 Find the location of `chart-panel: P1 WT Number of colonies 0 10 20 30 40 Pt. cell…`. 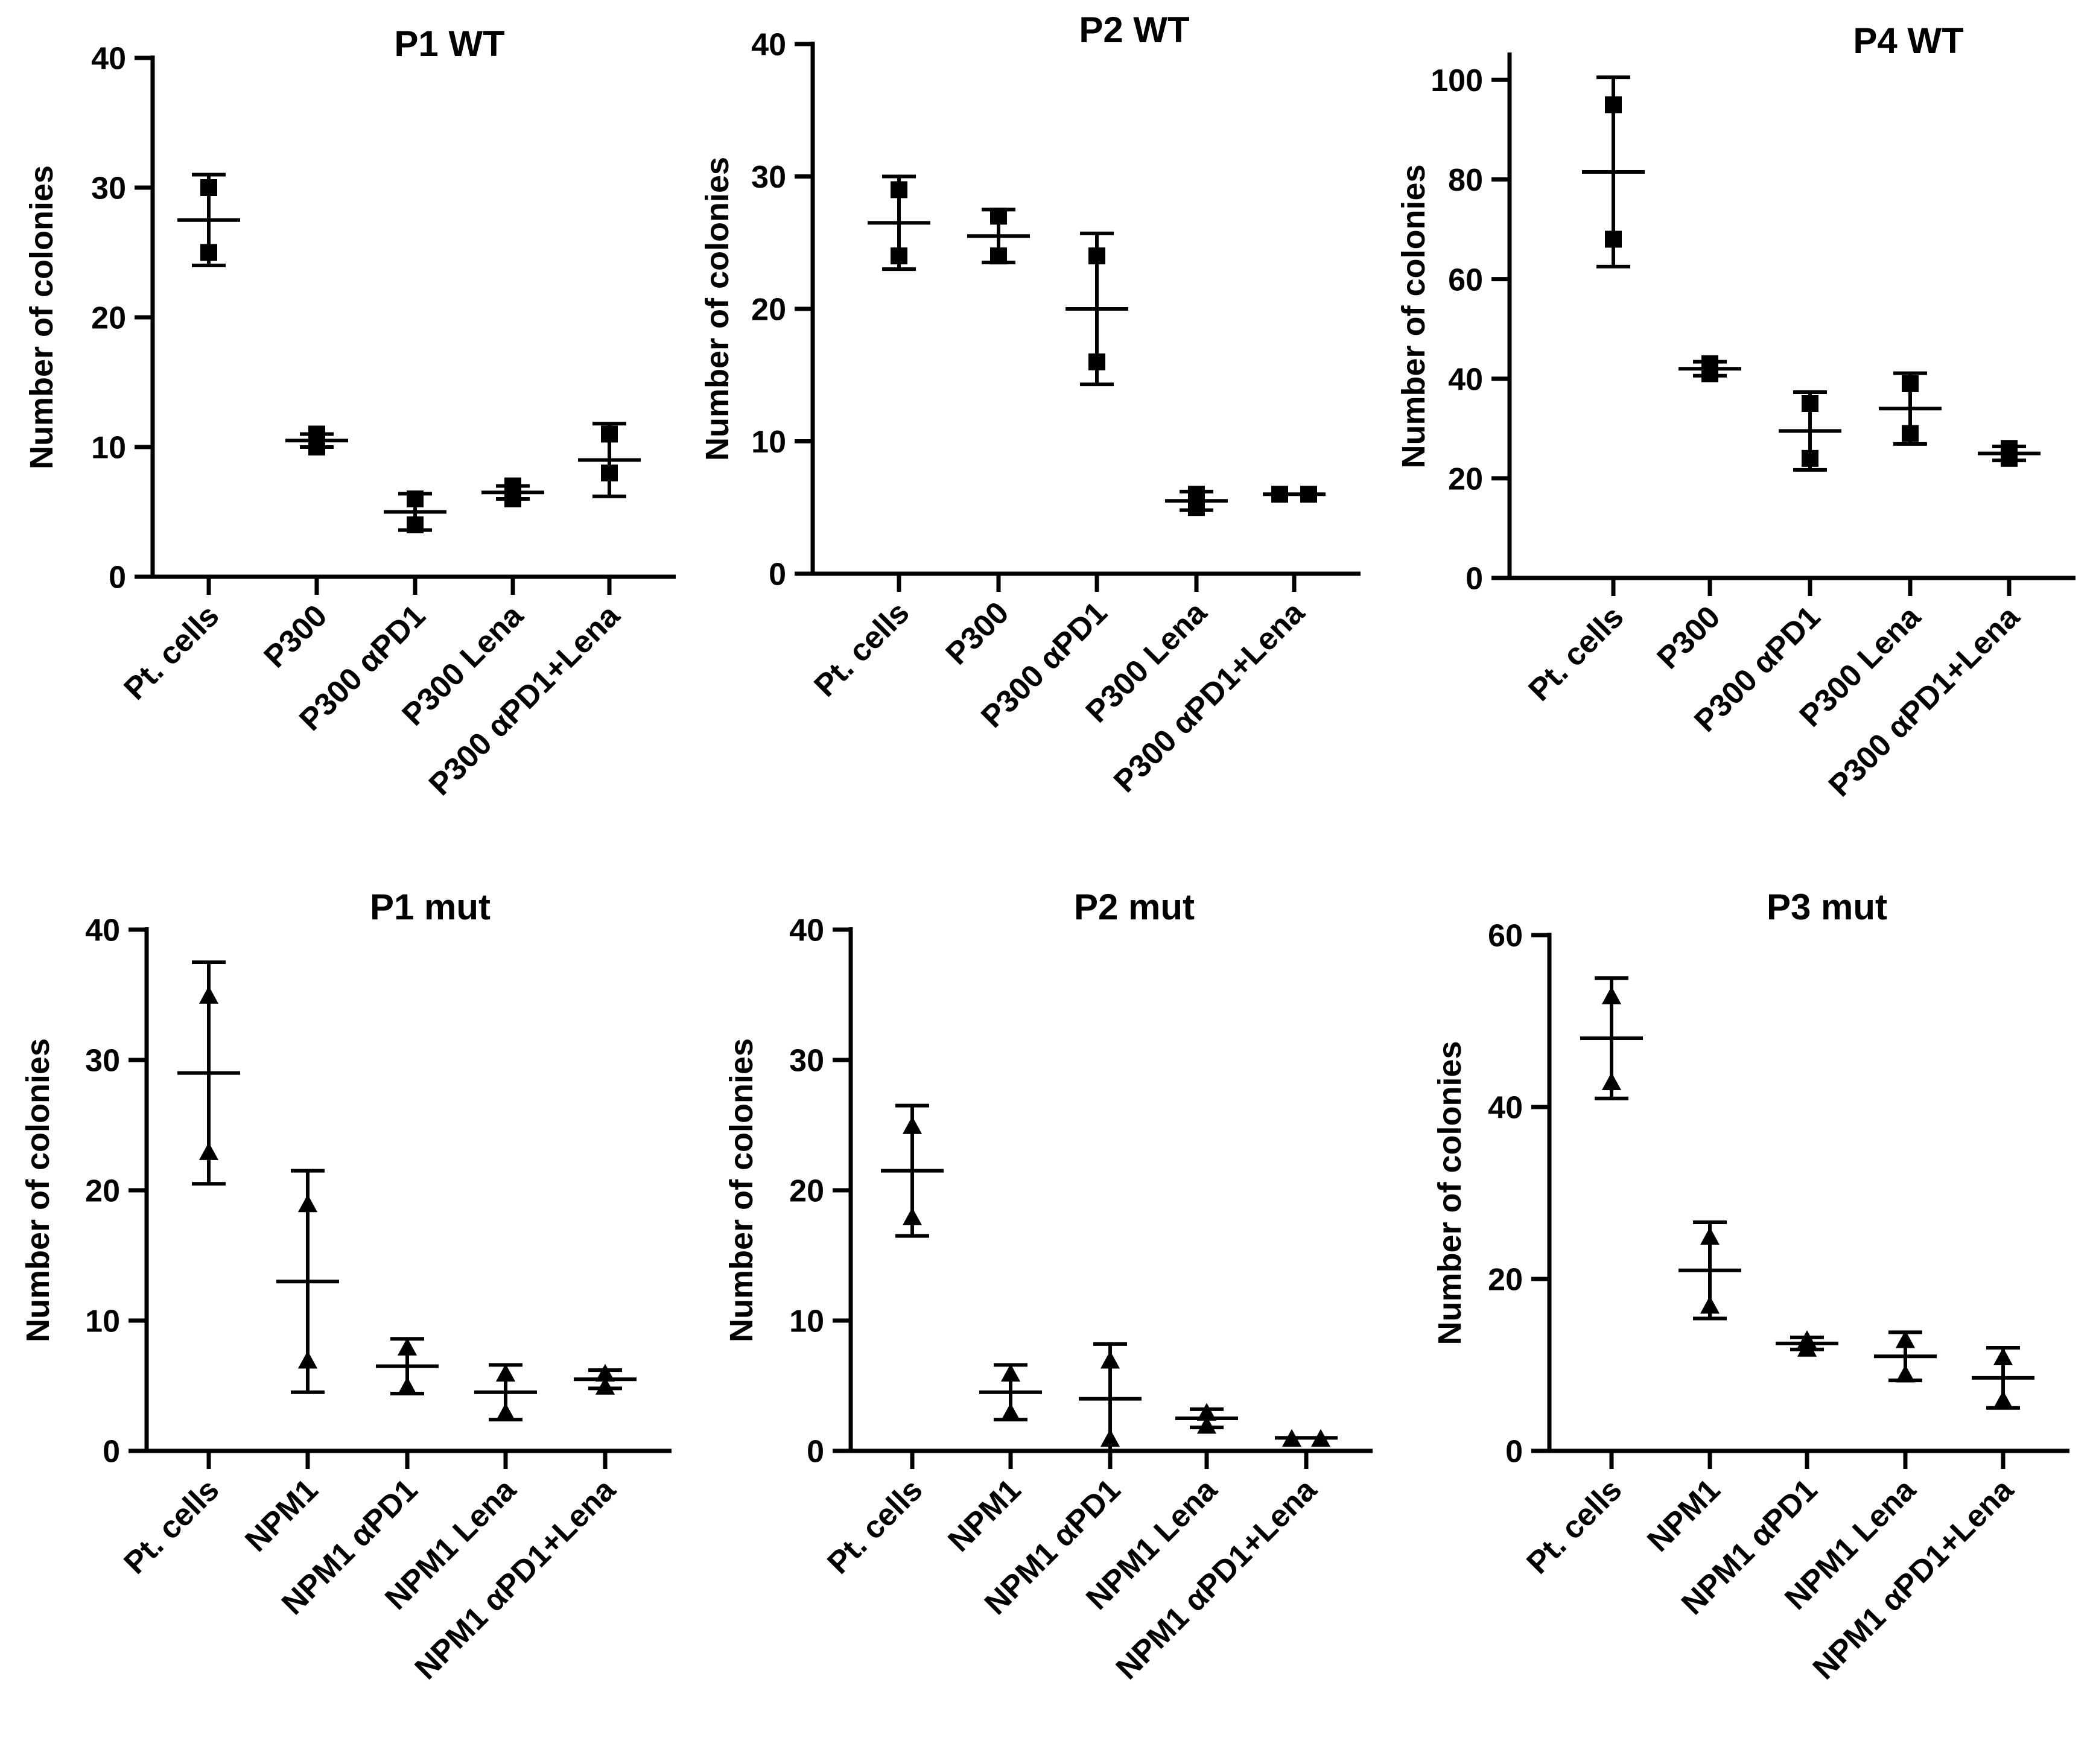

chart-panel: P1 WT Number of colonies 0 10 20 30 40 Pt. cell… is located at coordinates (350, 413).